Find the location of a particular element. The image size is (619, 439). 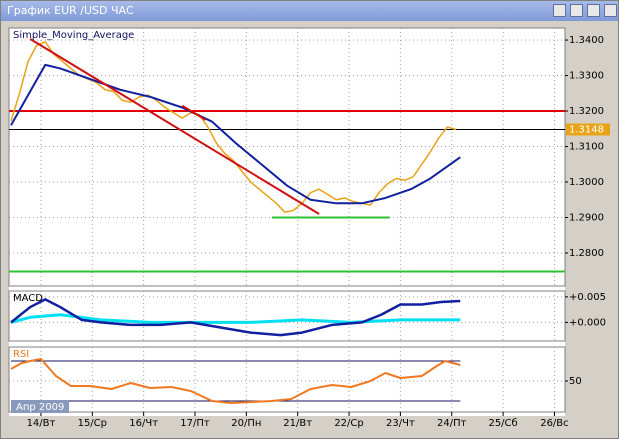

x-tick-label: 17/Пт is located at coordinates (195, 423).